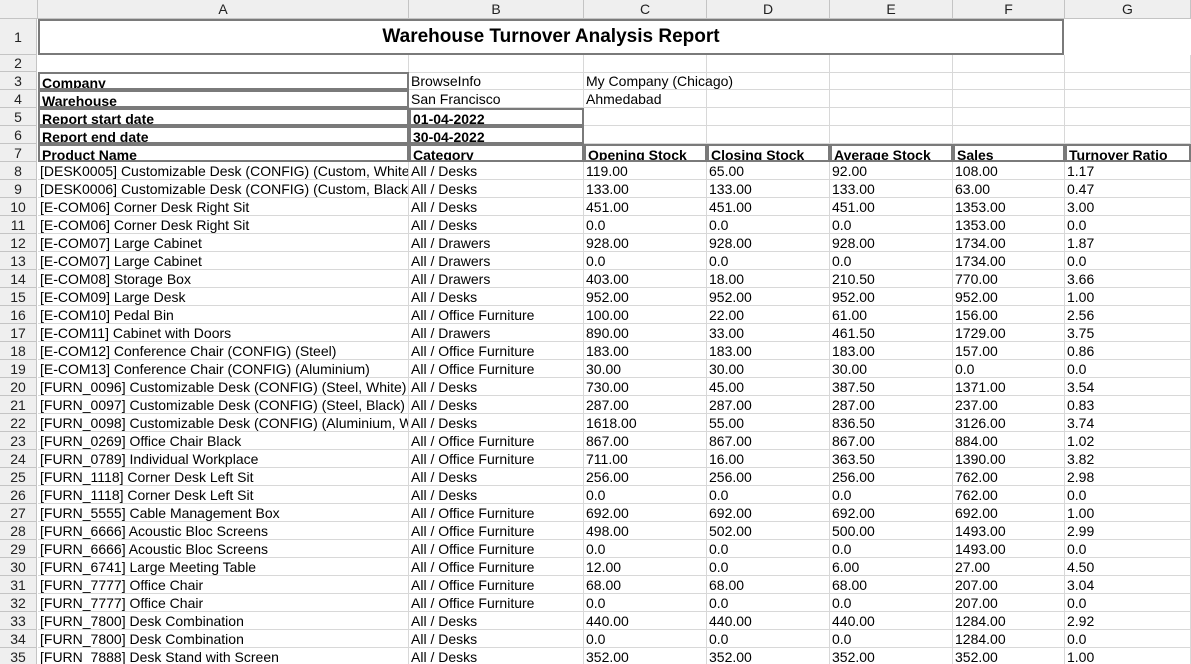  What do you see at coordinates (18, 441) in the screenshot?
I see `row-header: 23` at bounding box center [18, 441].